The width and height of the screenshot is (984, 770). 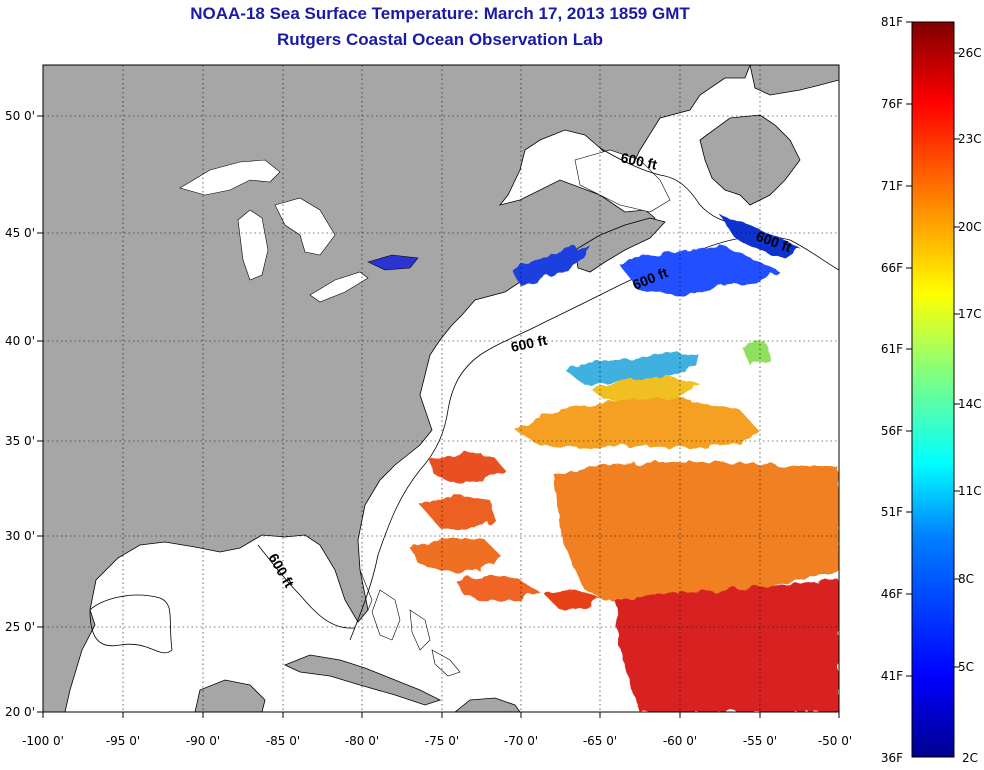 I want to click on cb-f-label: 36F, so click(x=892, y=758).